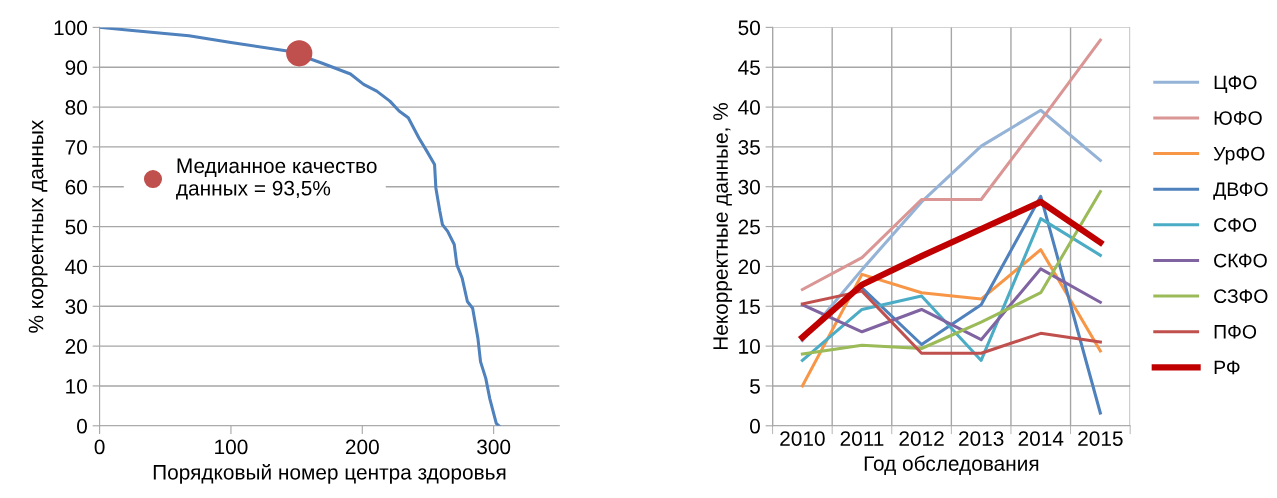 This screenshot has height=498, width=1277. What do you see at coordinates (231, 447) in the screenshot?
I see `x-tick-label: 100` at bounding box center [231, 447].